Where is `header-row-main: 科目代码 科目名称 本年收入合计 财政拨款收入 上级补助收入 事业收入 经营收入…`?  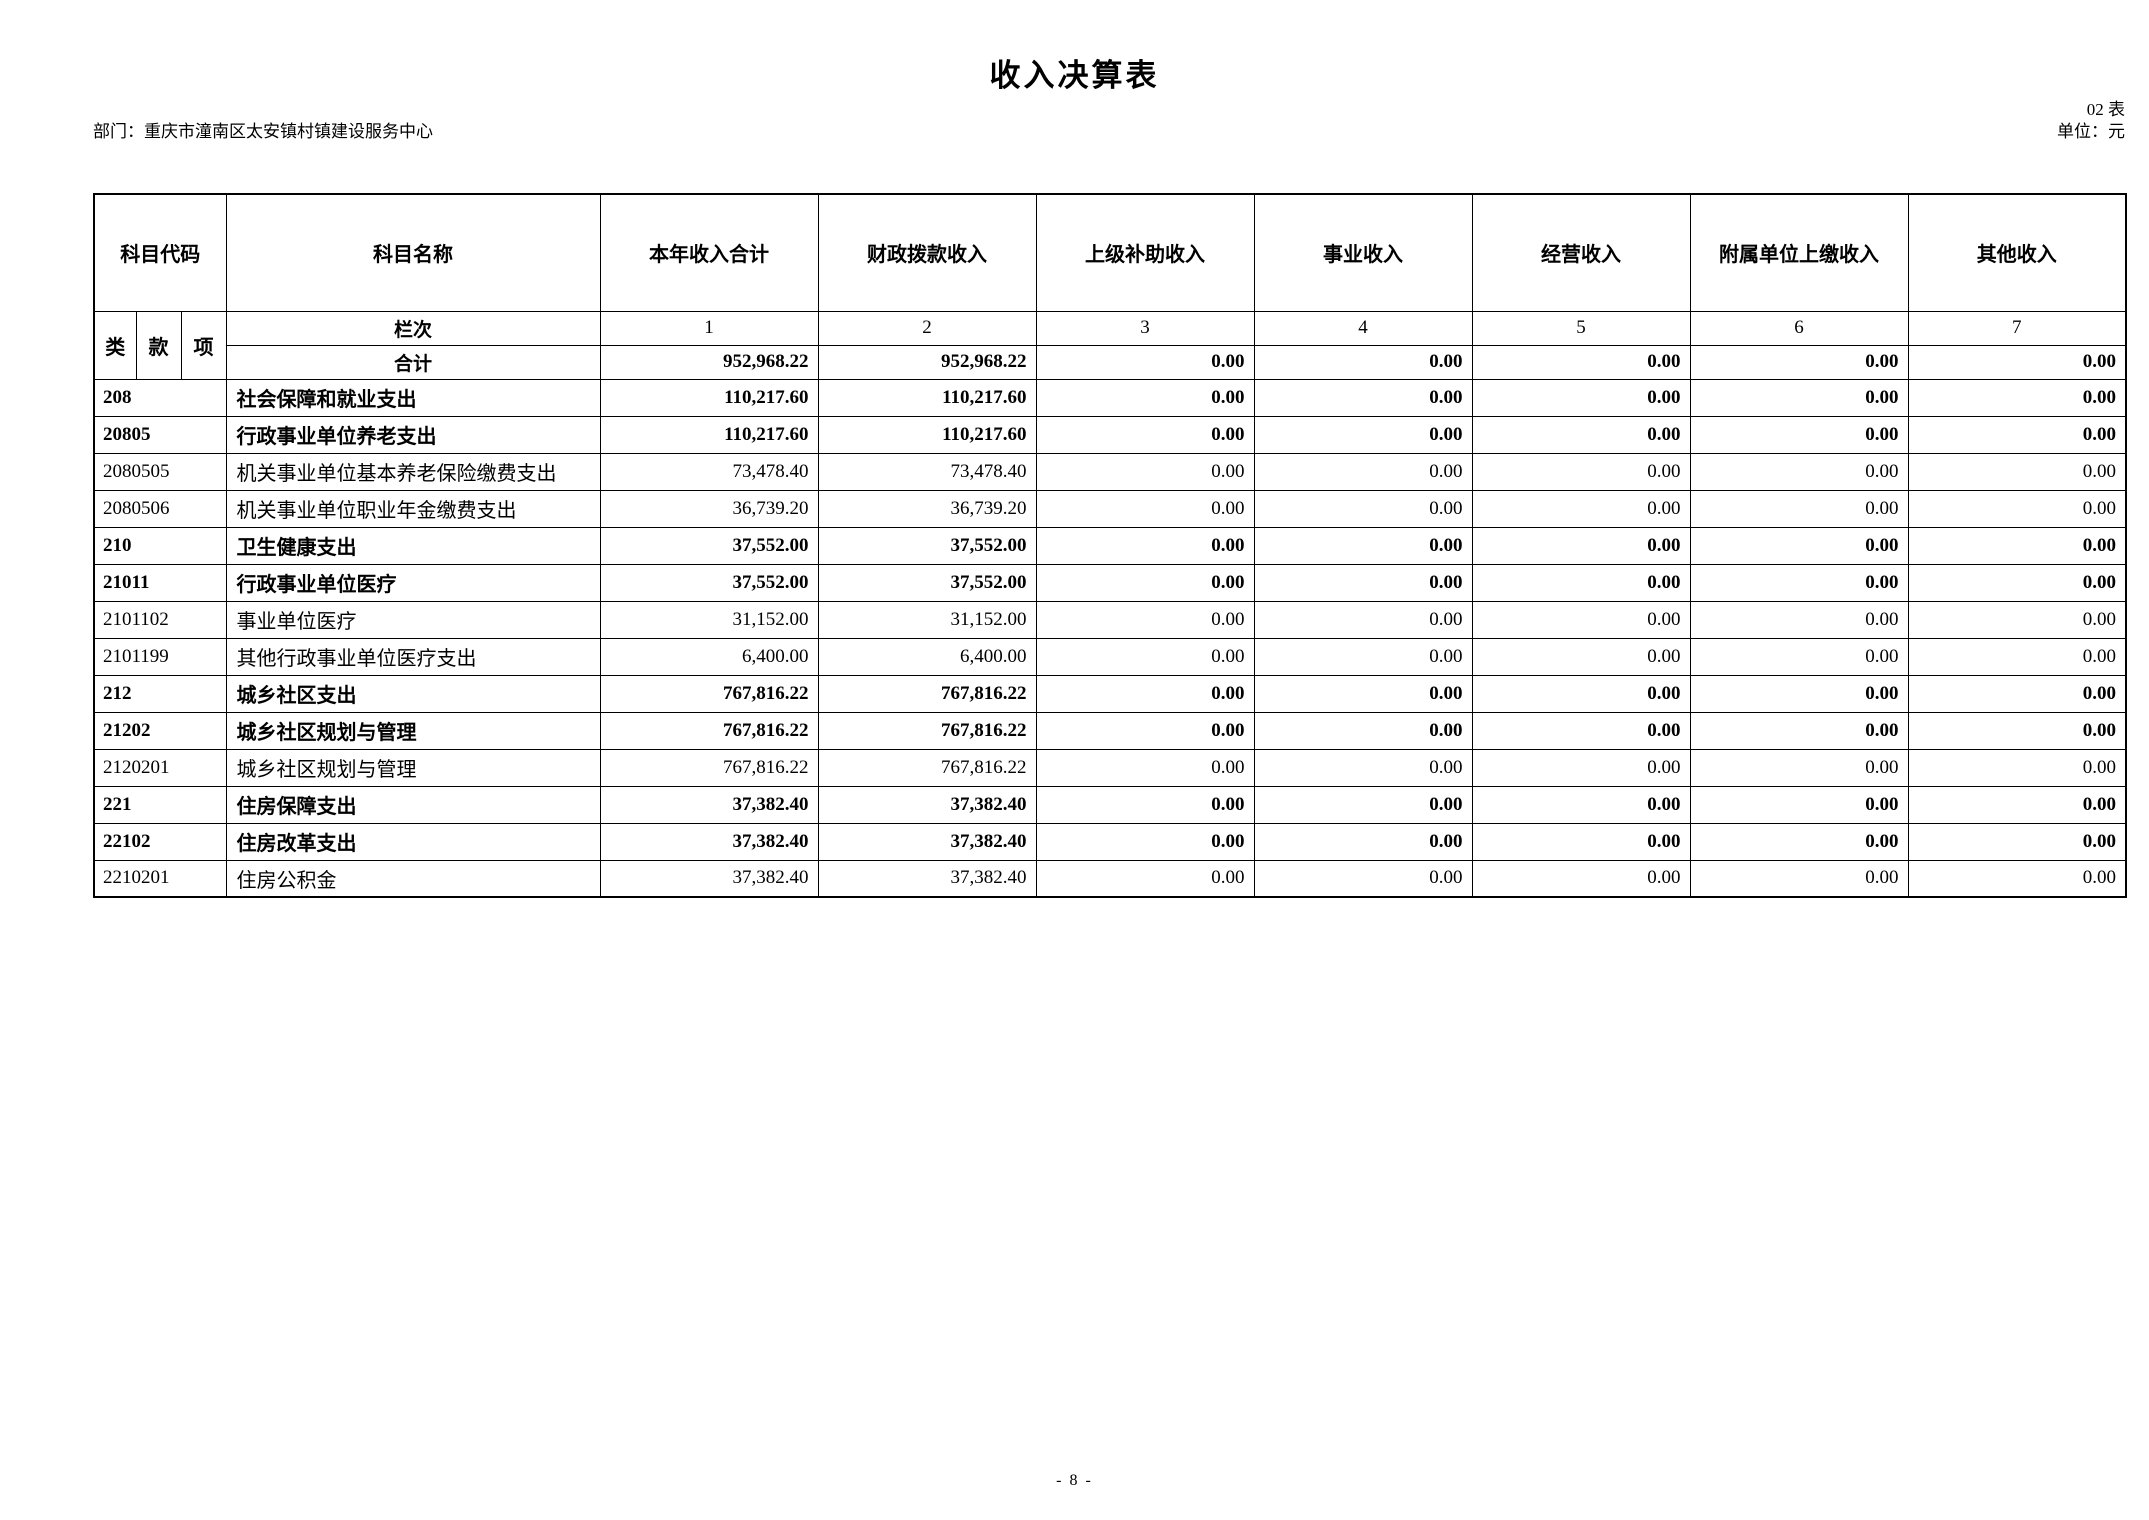
header-row-main: 科目代码 科目名称 本年收入合计 财政拨款收入 上级补助收入 事业收入 经营收入… is located at coordinates (1110, 252).